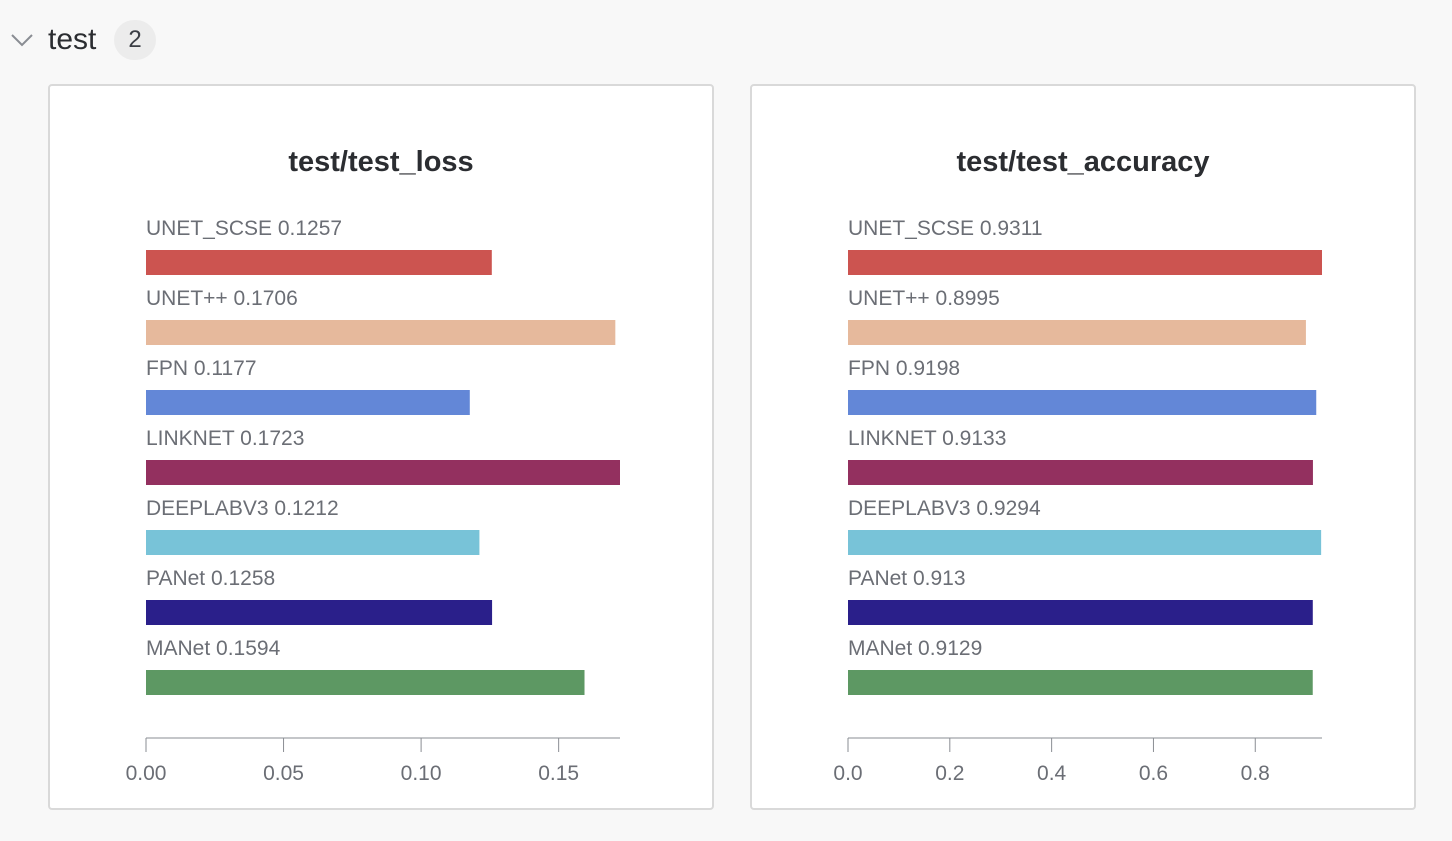 This screenshot has height=841, width=1452. Describe the element at coordinates (1153, 773) in the screenshot. I see `x-tick-label: 0.6` at that location.